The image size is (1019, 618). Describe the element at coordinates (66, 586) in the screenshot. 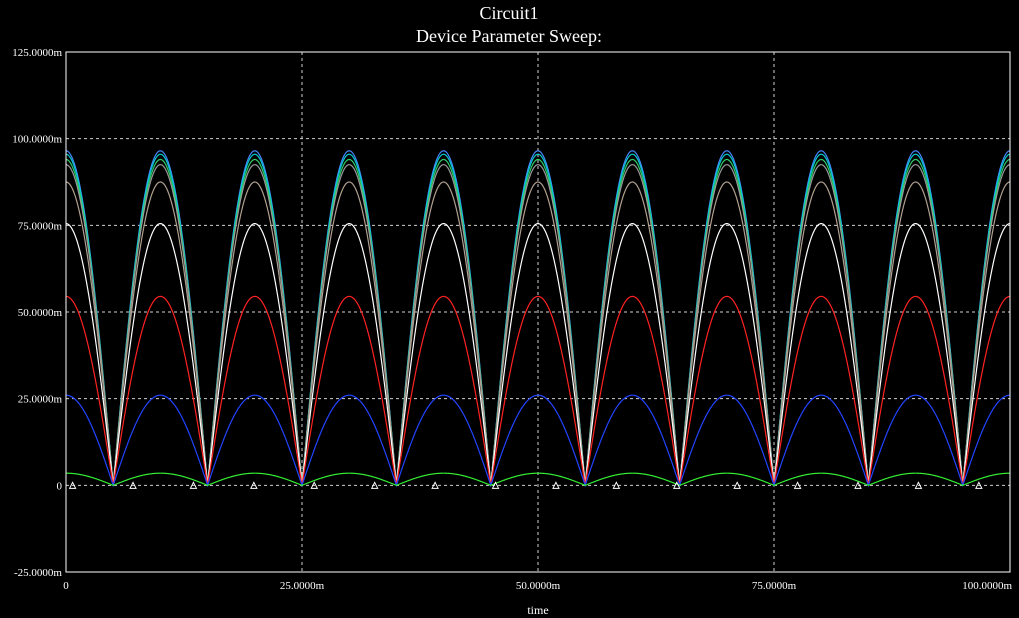

I see `x-tick-label-0: 0` at that location.